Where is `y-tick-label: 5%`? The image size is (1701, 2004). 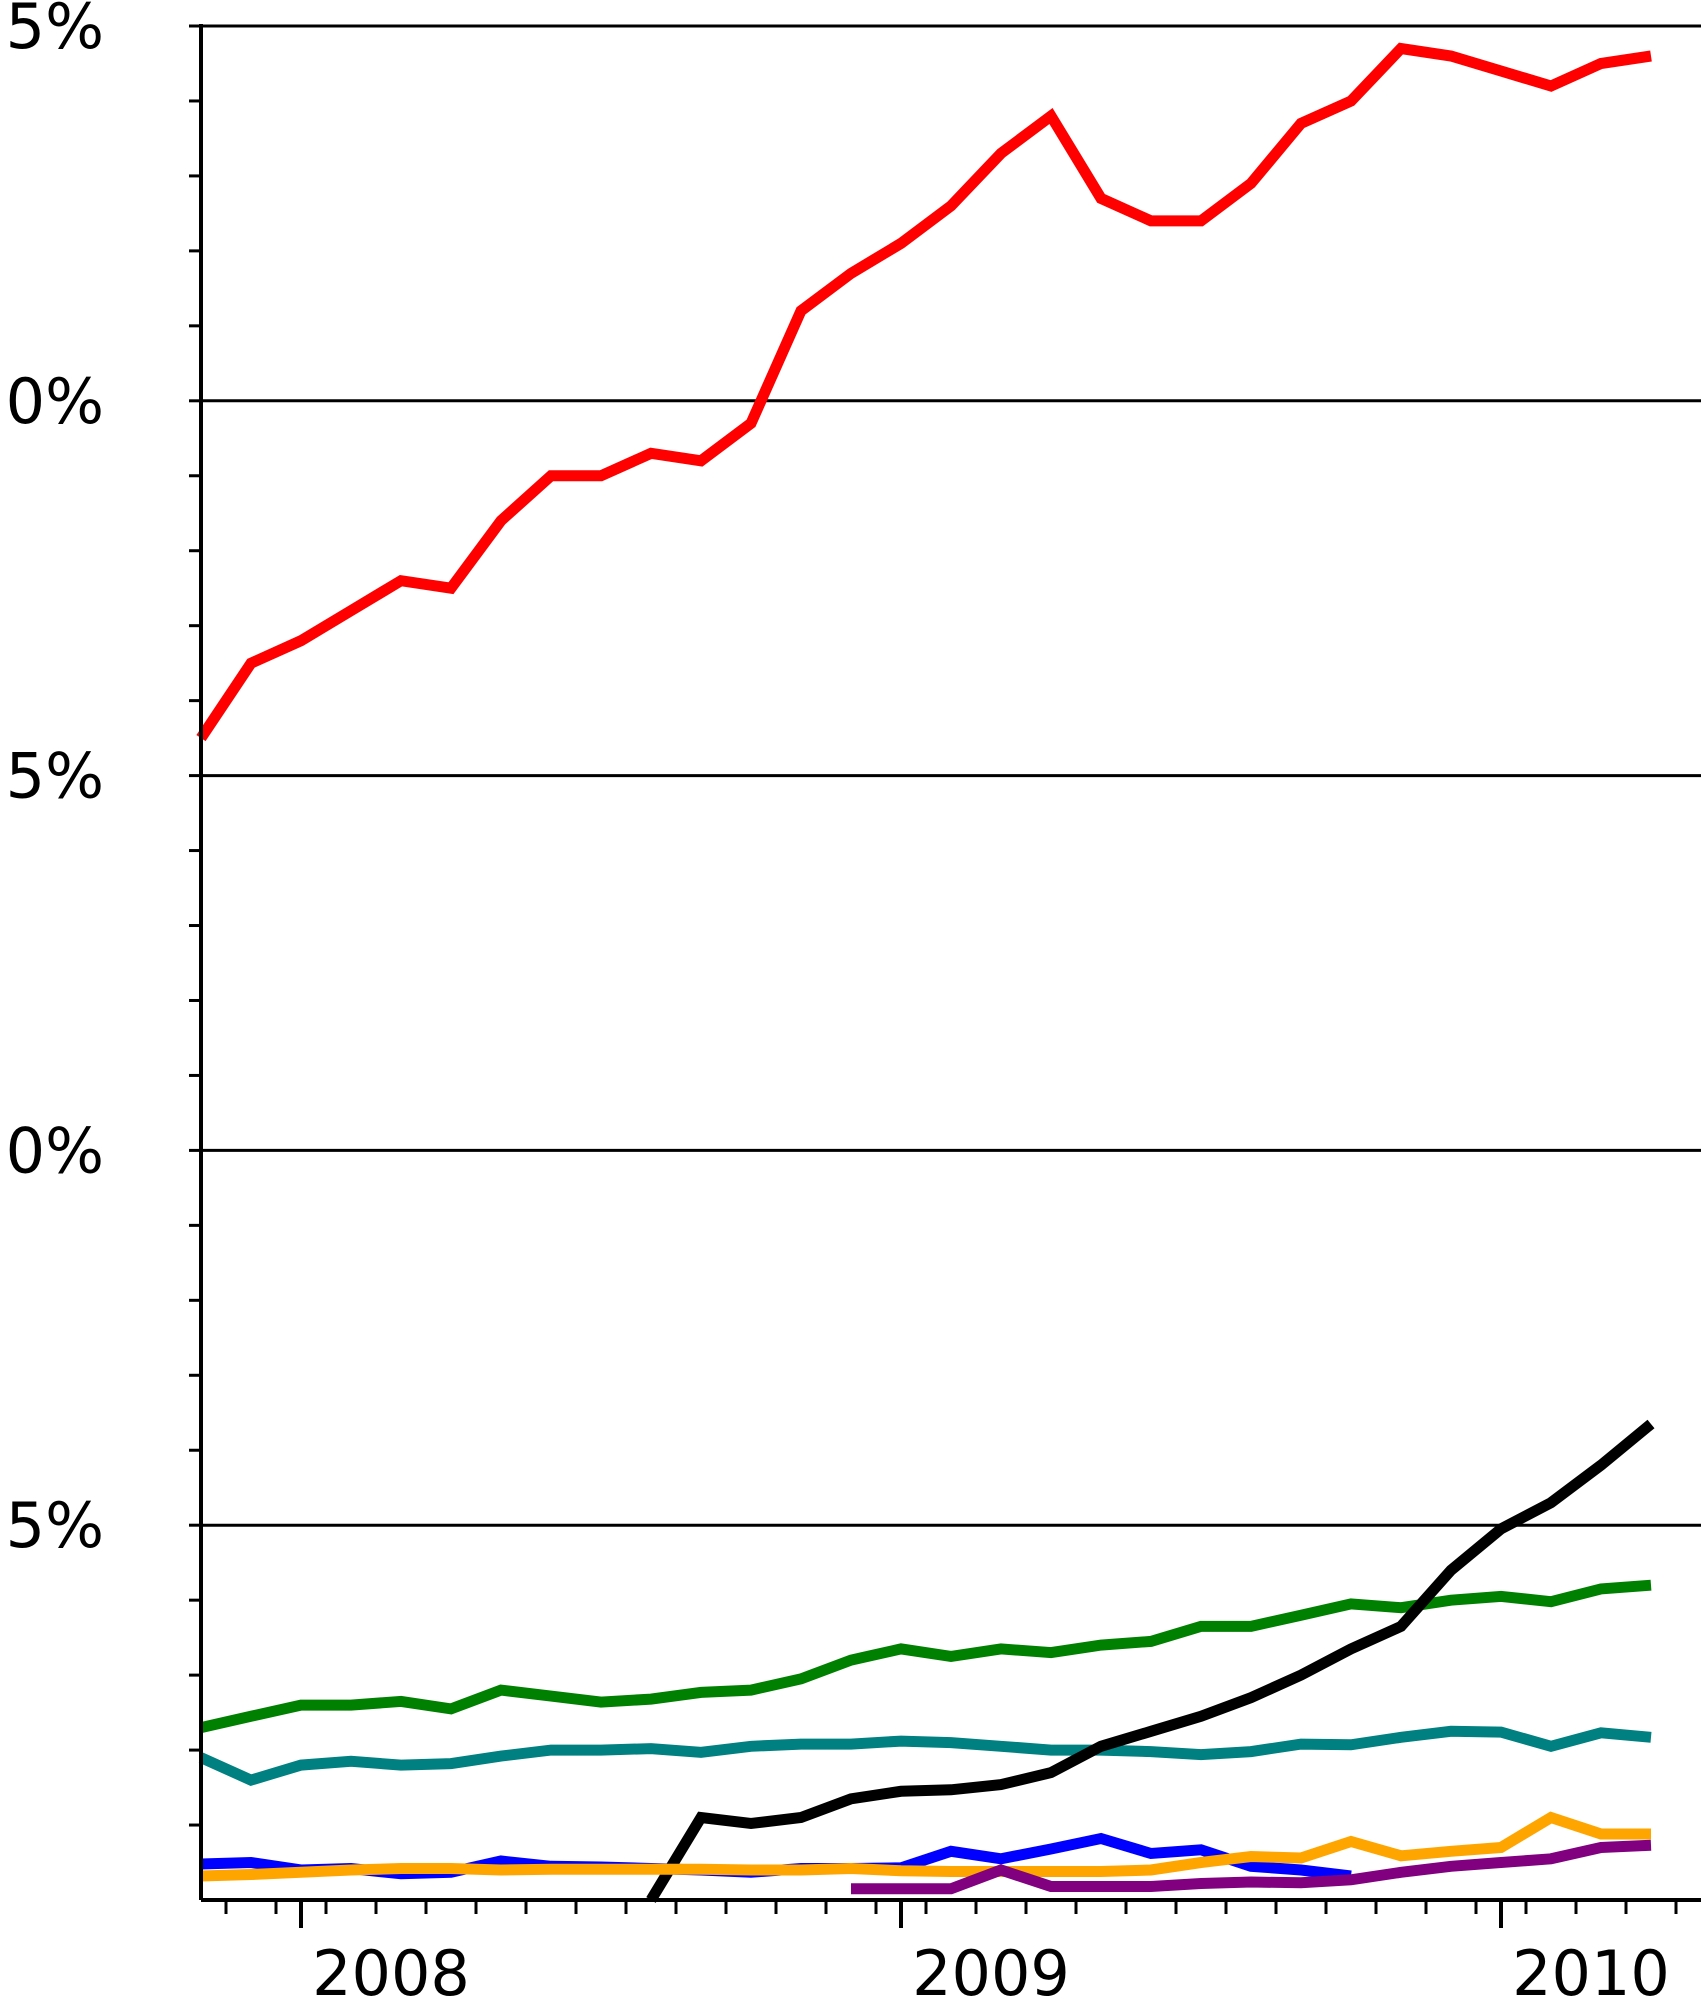 y-tick-label: 5% is located at coordinates (55, 1525).